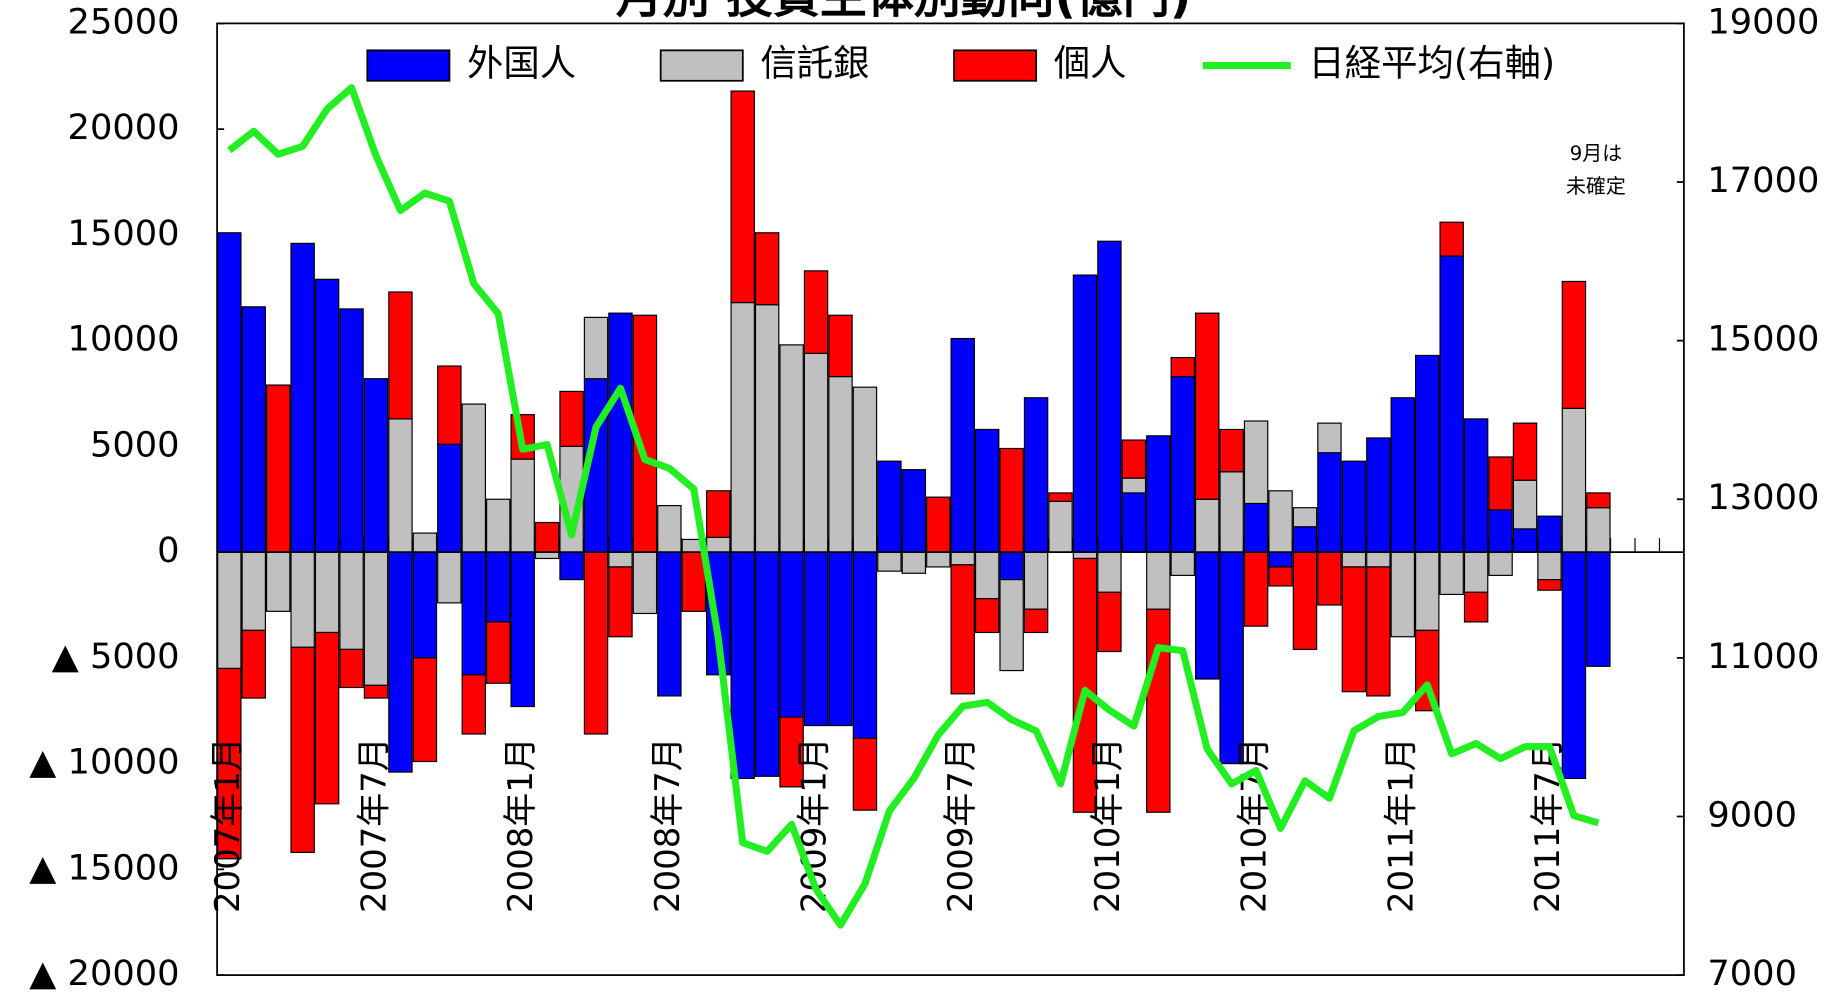  Describe the element at coordinates (1596, 153) in the screenshot. I see `annotation: 9月は` at that location.